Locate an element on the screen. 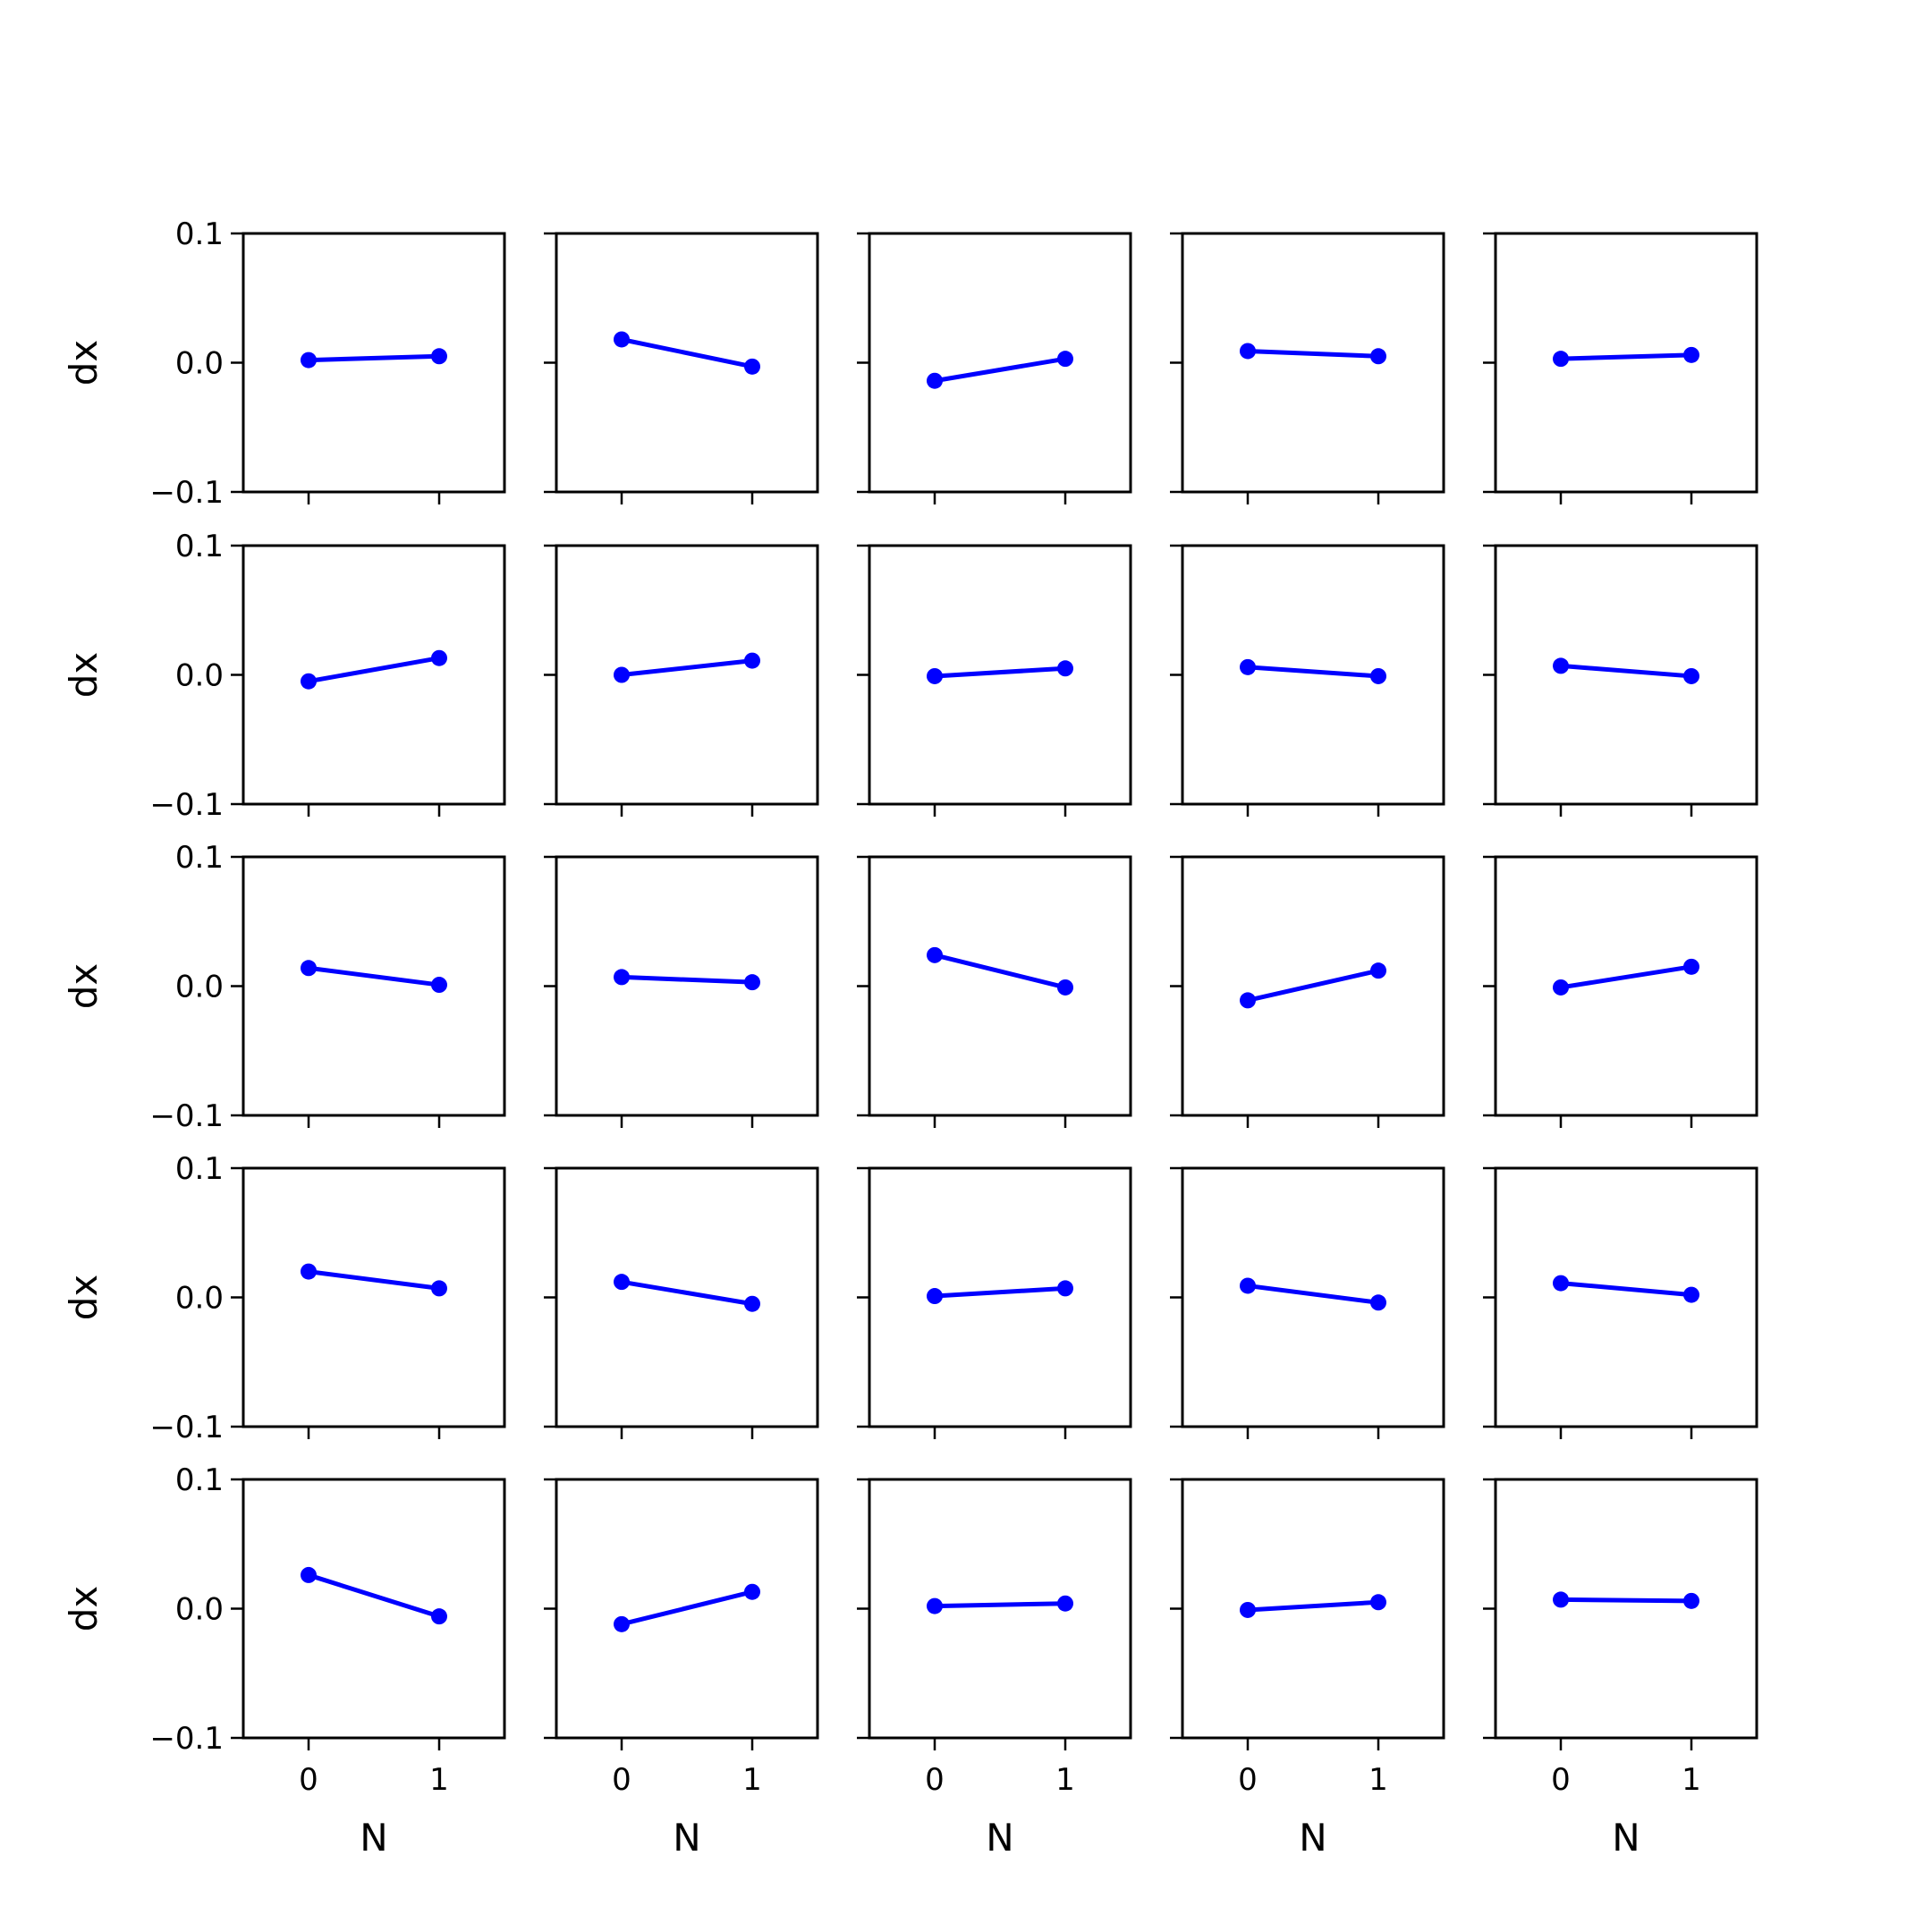  panel-r2-c3 is located at coordinates (994, 680).